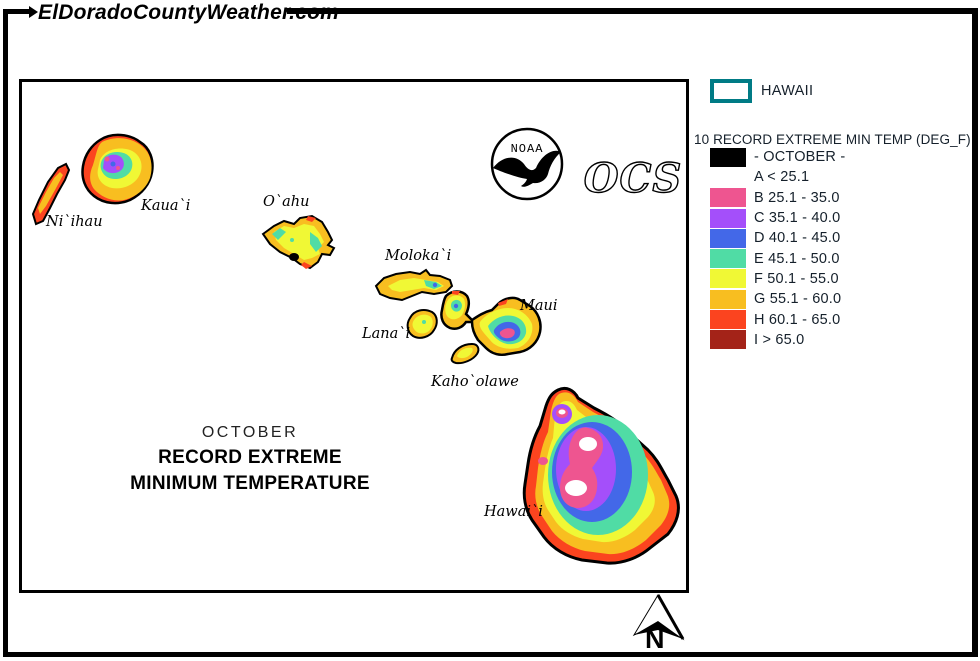 The height and width of the screenshot is (661, 980). I want to click on site-title: ElDoradoCountyWeather.com, so click(188, 12).